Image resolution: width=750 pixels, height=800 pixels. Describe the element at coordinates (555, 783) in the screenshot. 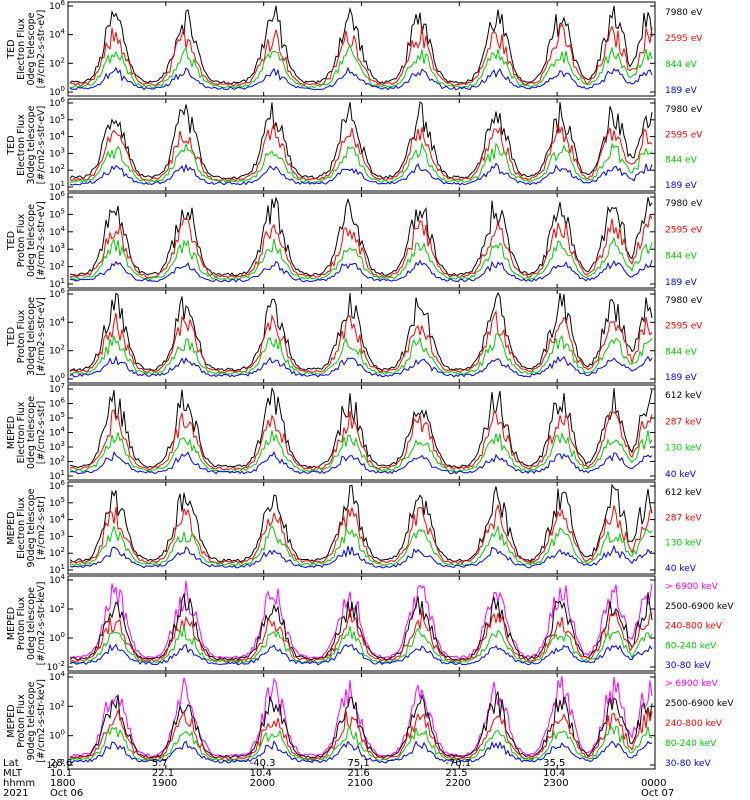

I see `xaxis-value: 2300` at that location.